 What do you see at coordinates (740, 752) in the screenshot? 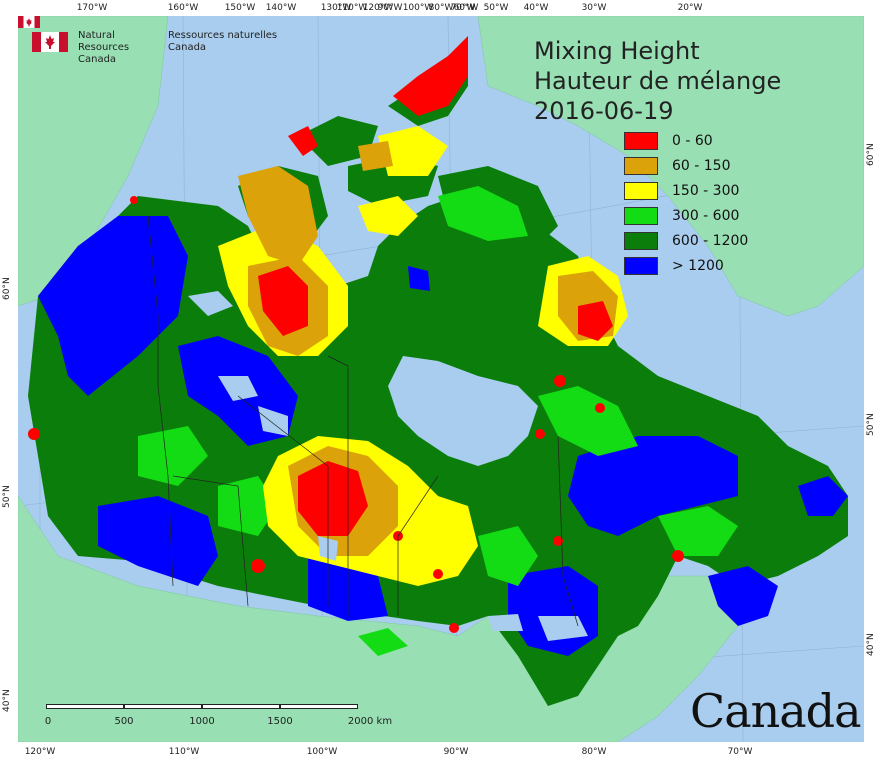
I see `lon-tick-bottom: 70°W` at bounding box center [740, 752].